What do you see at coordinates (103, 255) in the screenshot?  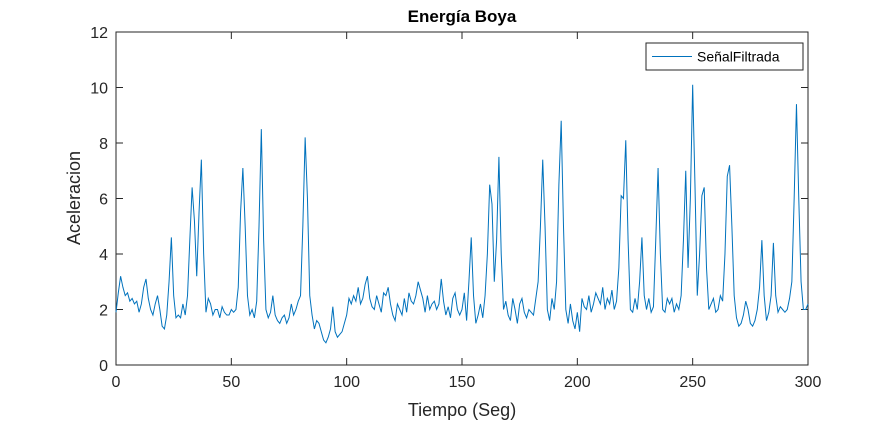 I see `y-tick-label: 4` at bounding box center [103, 255].